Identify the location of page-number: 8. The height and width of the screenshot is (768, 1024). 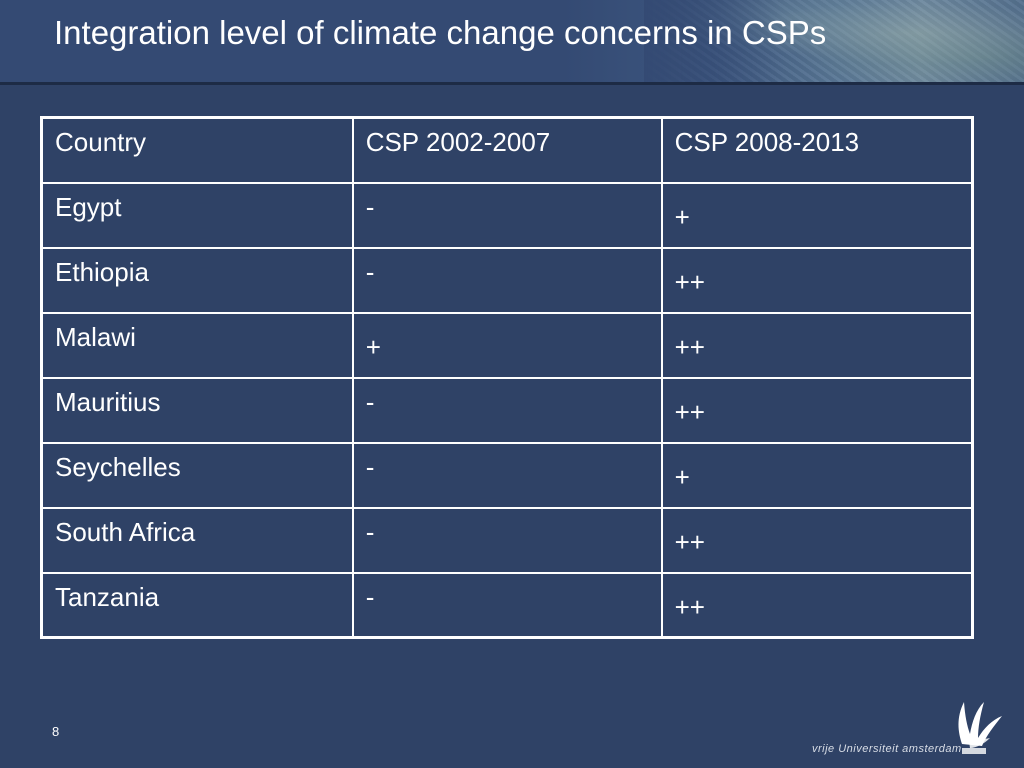
(56, 731).